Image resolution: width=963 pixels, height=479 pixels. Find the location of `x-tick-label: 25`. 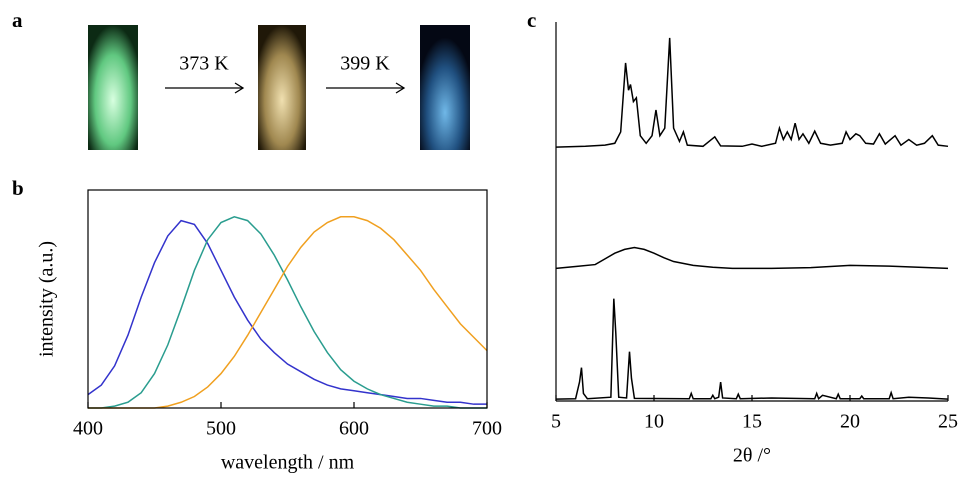

x-tick-label: 25 is located at coordinates (948, 422).